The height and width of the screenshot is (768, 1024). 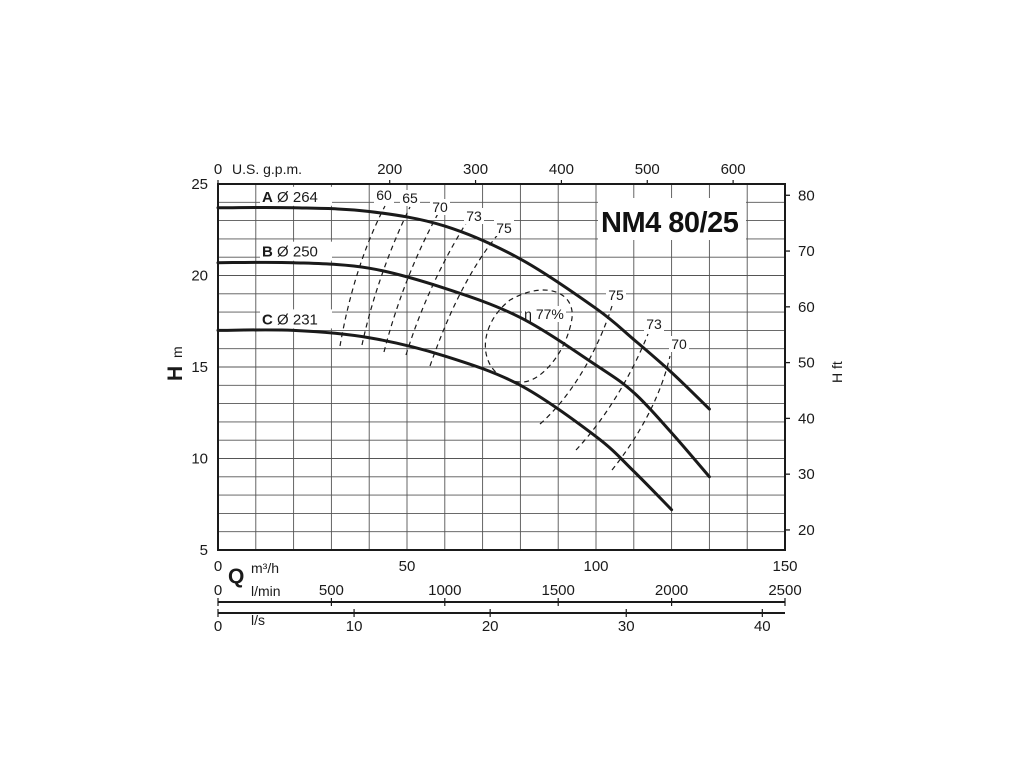 What do you see at coordinates (806, 251) in the screenshot?
I see `right-tick-label: 70` at bounding box center [806, 251].